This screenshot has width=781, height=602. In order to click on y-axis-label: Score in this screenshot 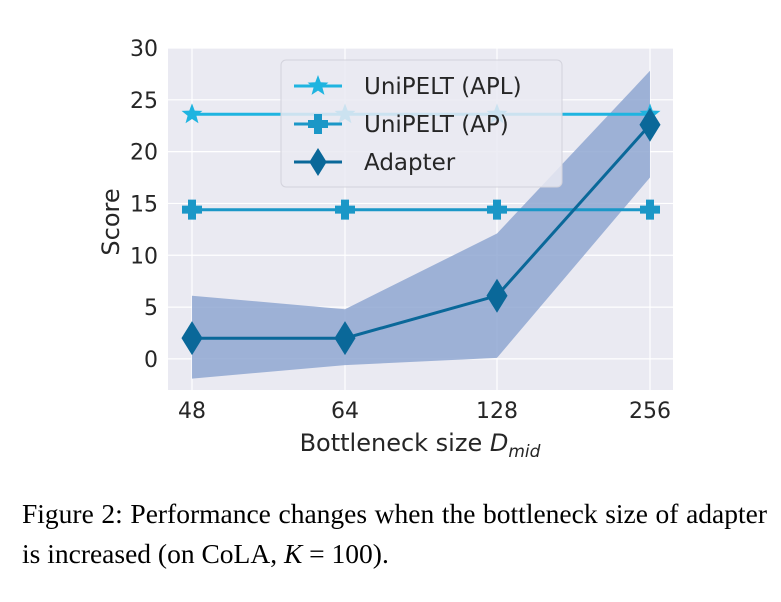, I will do `click(111, 221)`.